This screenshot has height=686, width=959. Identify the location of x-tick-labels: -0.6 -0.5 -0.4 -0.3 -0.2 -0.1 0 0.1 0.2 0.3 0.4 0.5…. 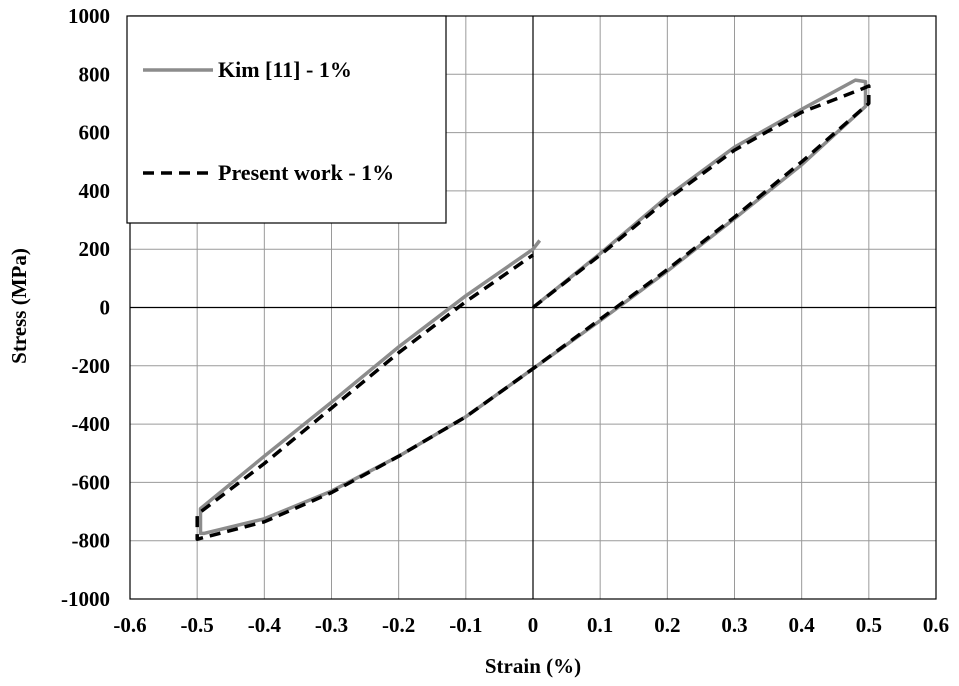
(531, 625).